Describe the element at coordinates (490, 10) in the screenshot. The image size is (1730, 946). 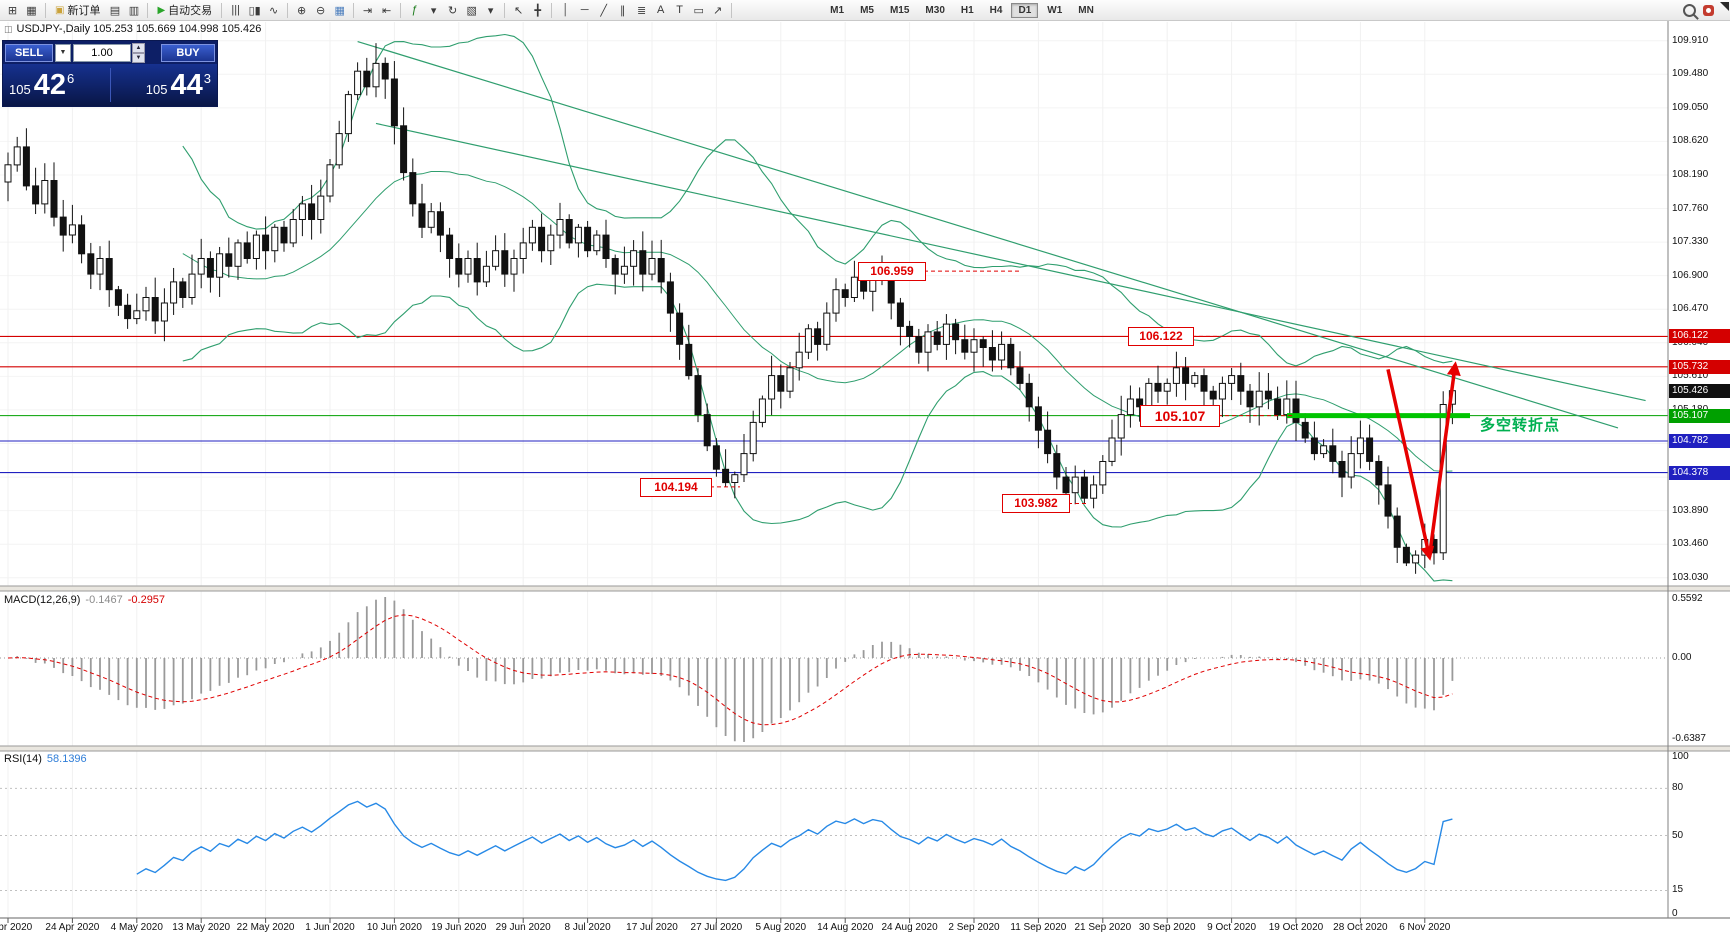
I see `templates-dropdown-icon: ▾` at that location.